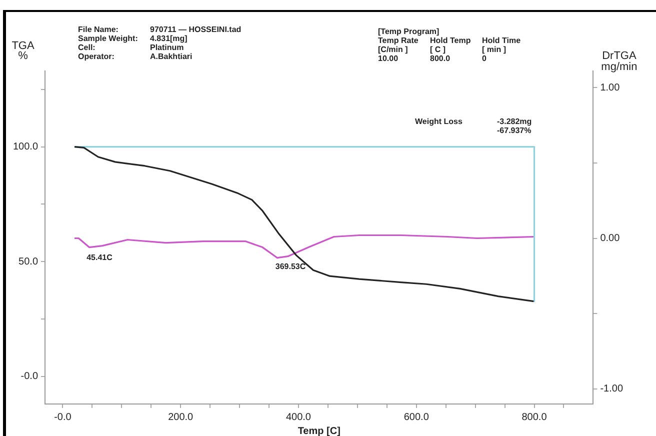 The image size is (656, 436). Describe the element at coordinates (96, 56) in the screenshot. I see `text: Operator:` at that location.